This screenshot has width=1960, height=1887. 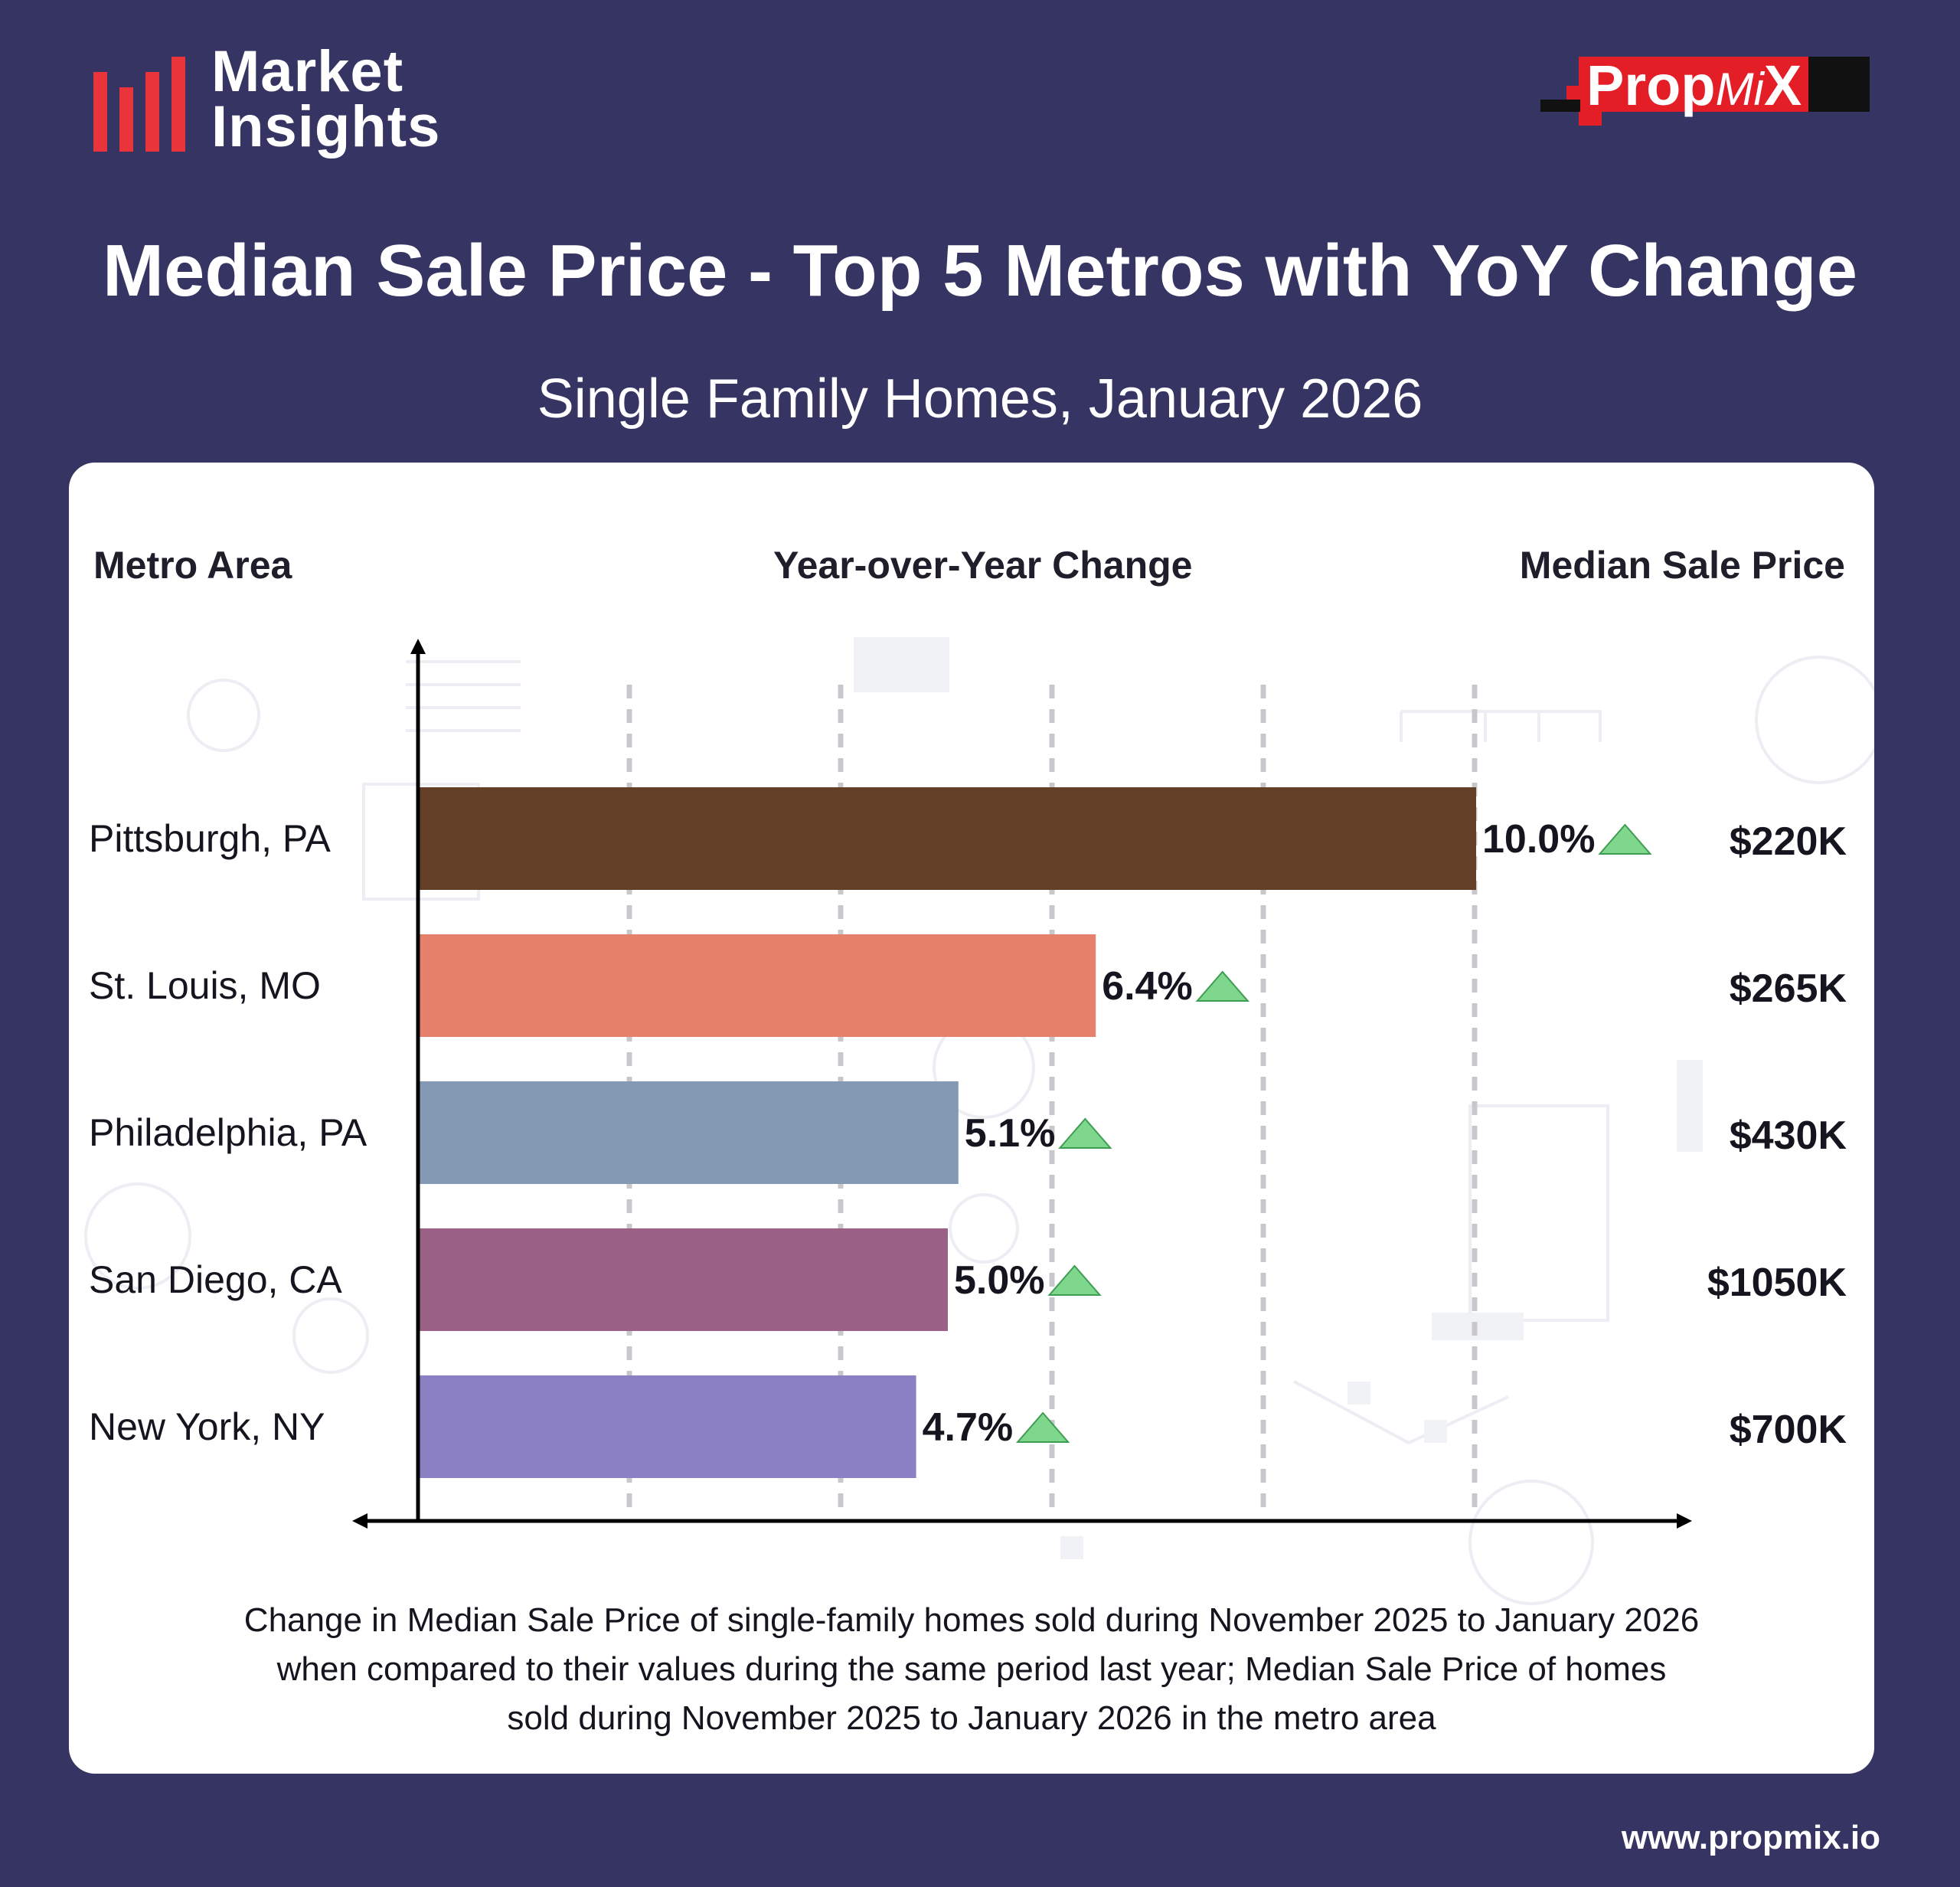 What do you see at coordinates (1788, 1136) in the screenshot?
I see `price-label: $430K` at bounding box center [1788, 1136].